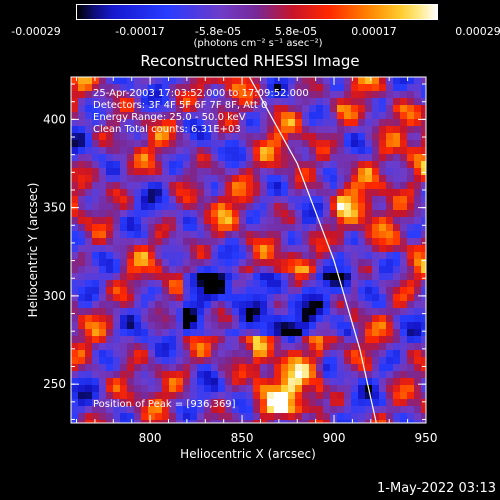  I want to click on colorbar-tick-label: -5.8e-05, so click(218, 31).